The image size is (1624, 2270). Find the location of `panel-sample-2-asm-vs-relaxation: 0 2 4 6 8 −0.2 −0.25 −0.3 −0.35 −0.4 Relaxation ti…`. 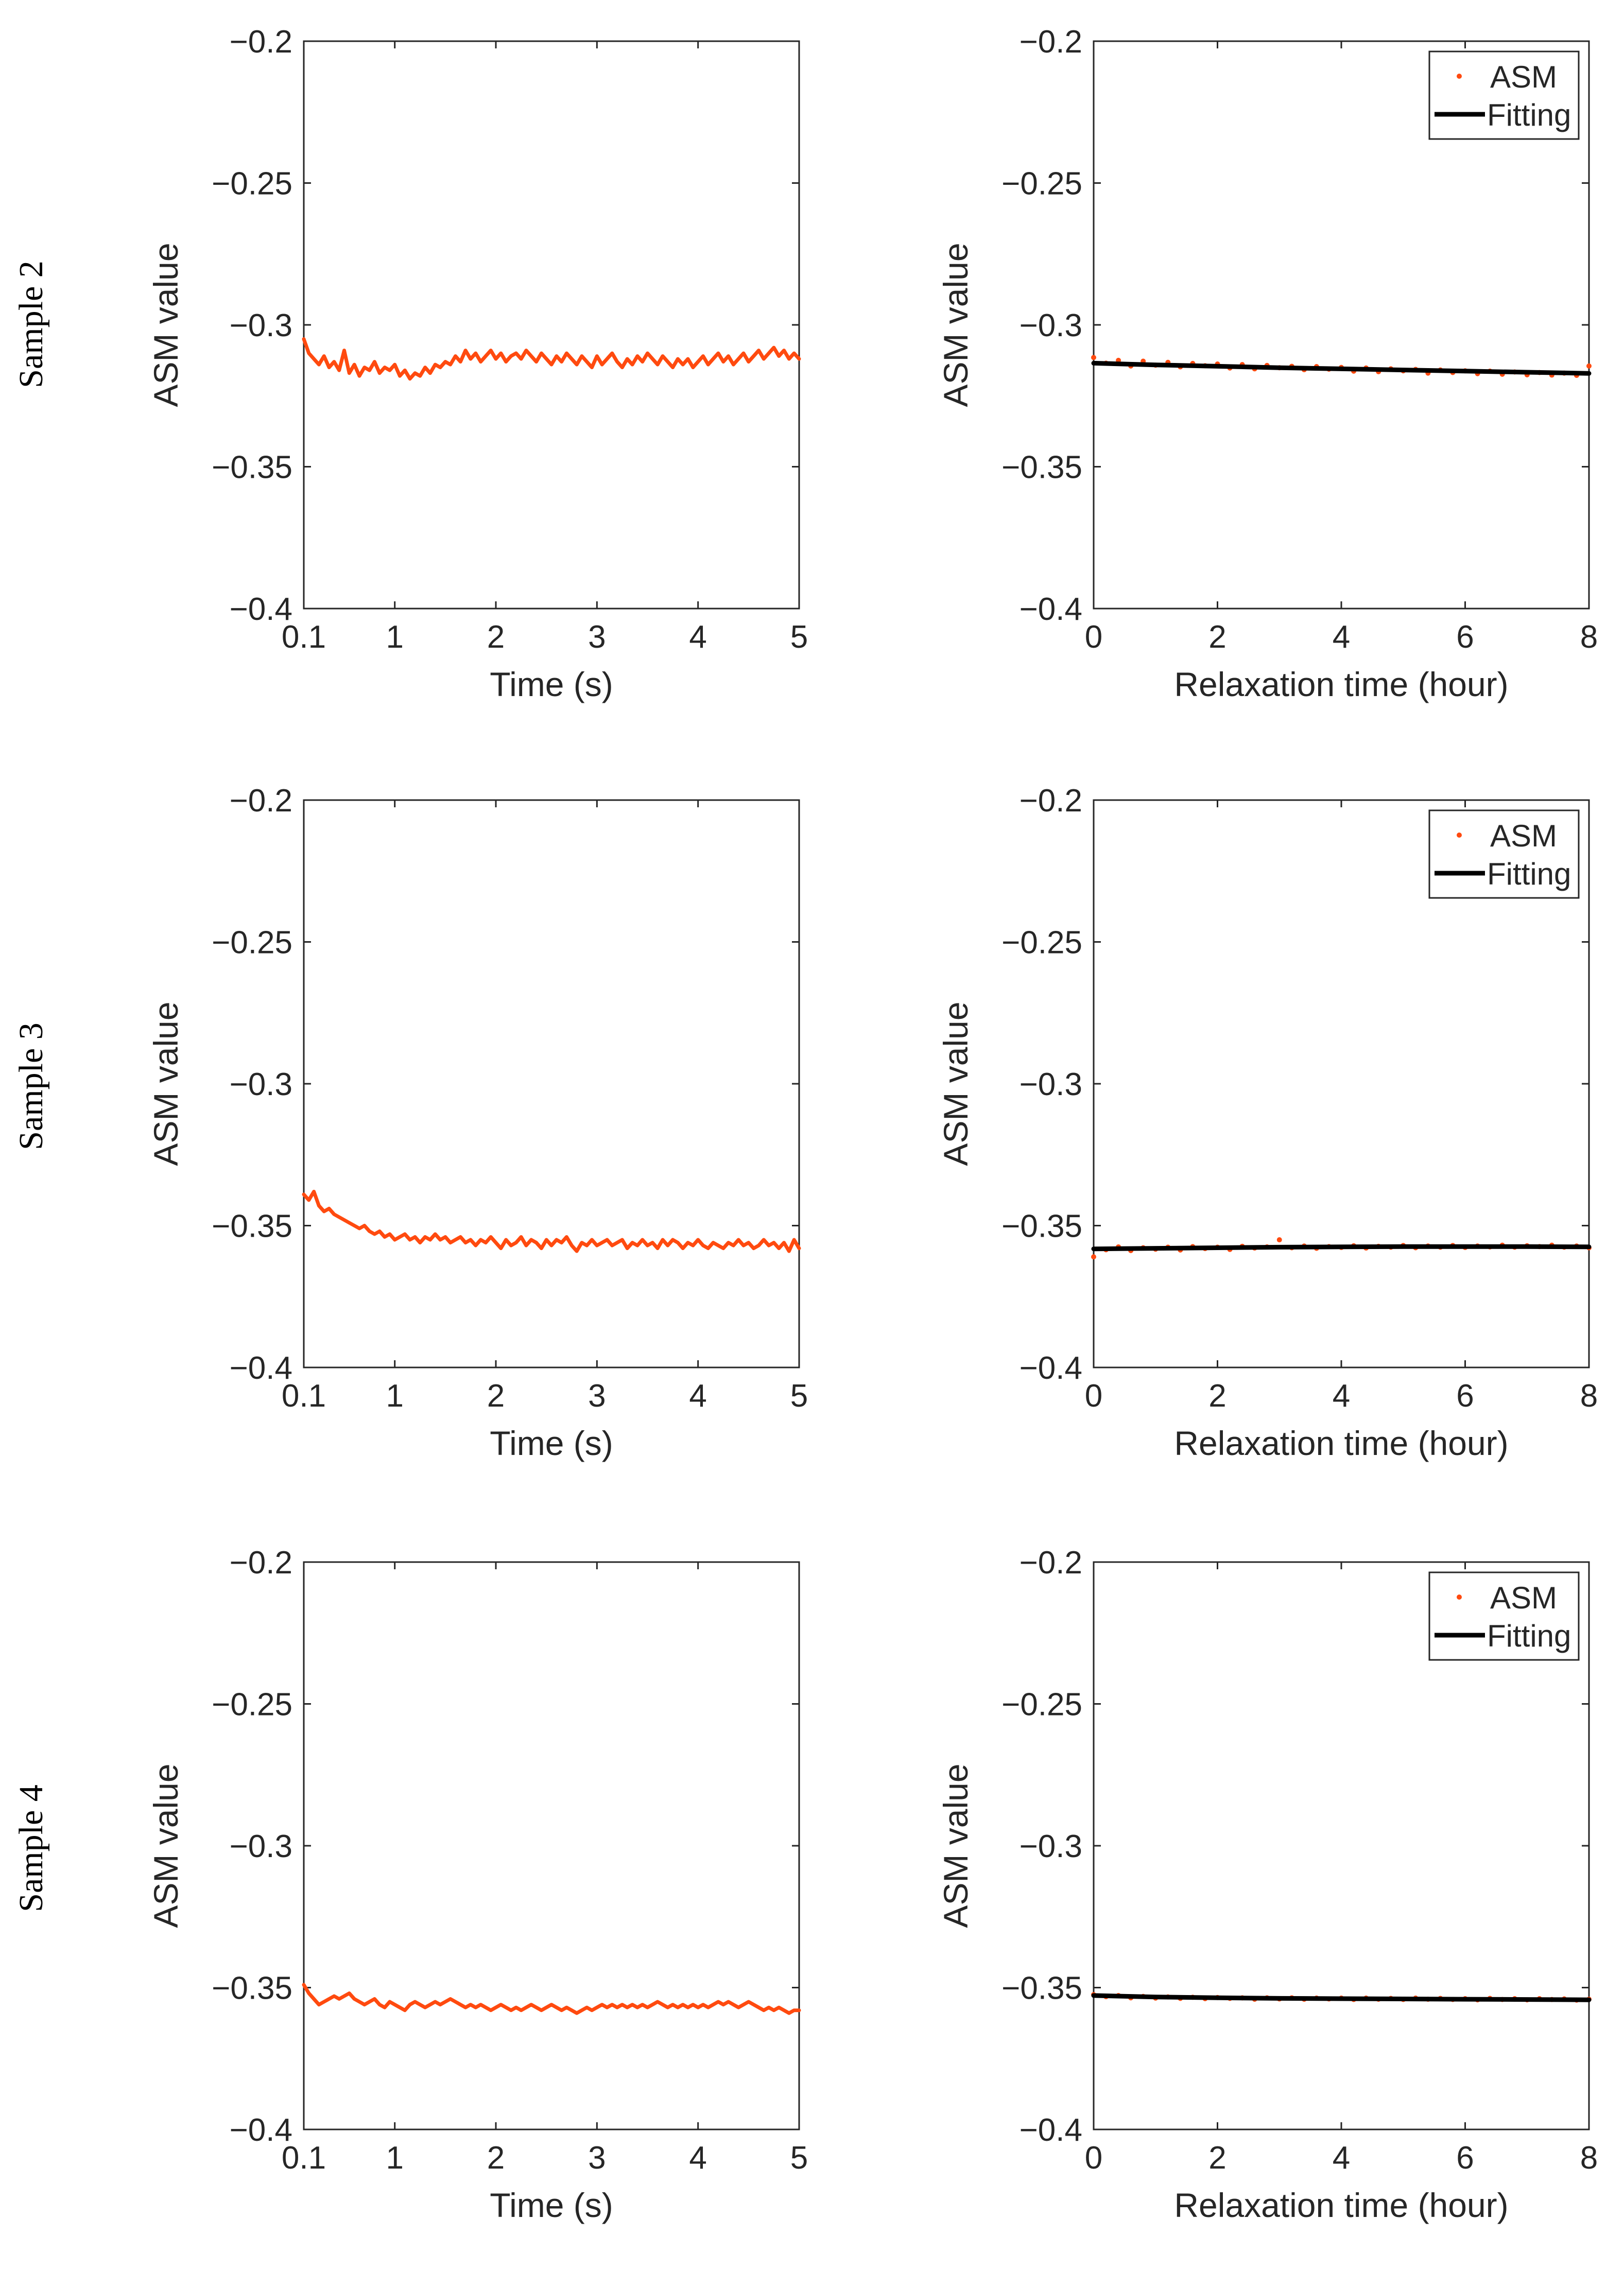

panel-sample-2-asm-vs-relaxation: 0 2 4 6 8 −0.2 −0.25 −0.3 −0.35 −0.4 Relaxation ti… is located at coordinates (1268, 363).